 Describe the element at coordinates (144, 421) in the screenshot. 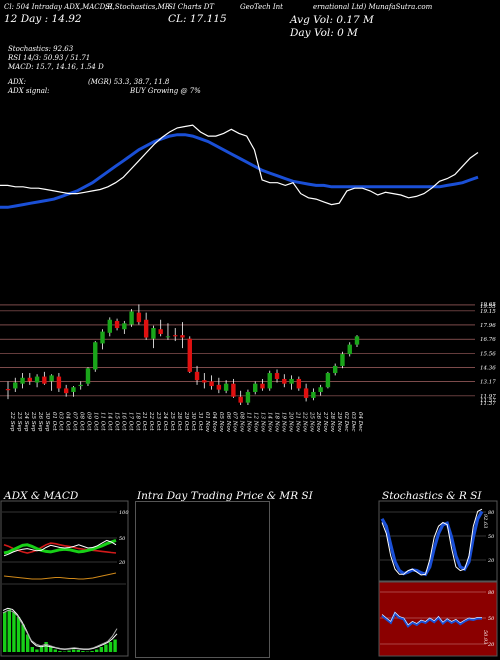

I see `x-tick-label: 21 Oct` at that location.